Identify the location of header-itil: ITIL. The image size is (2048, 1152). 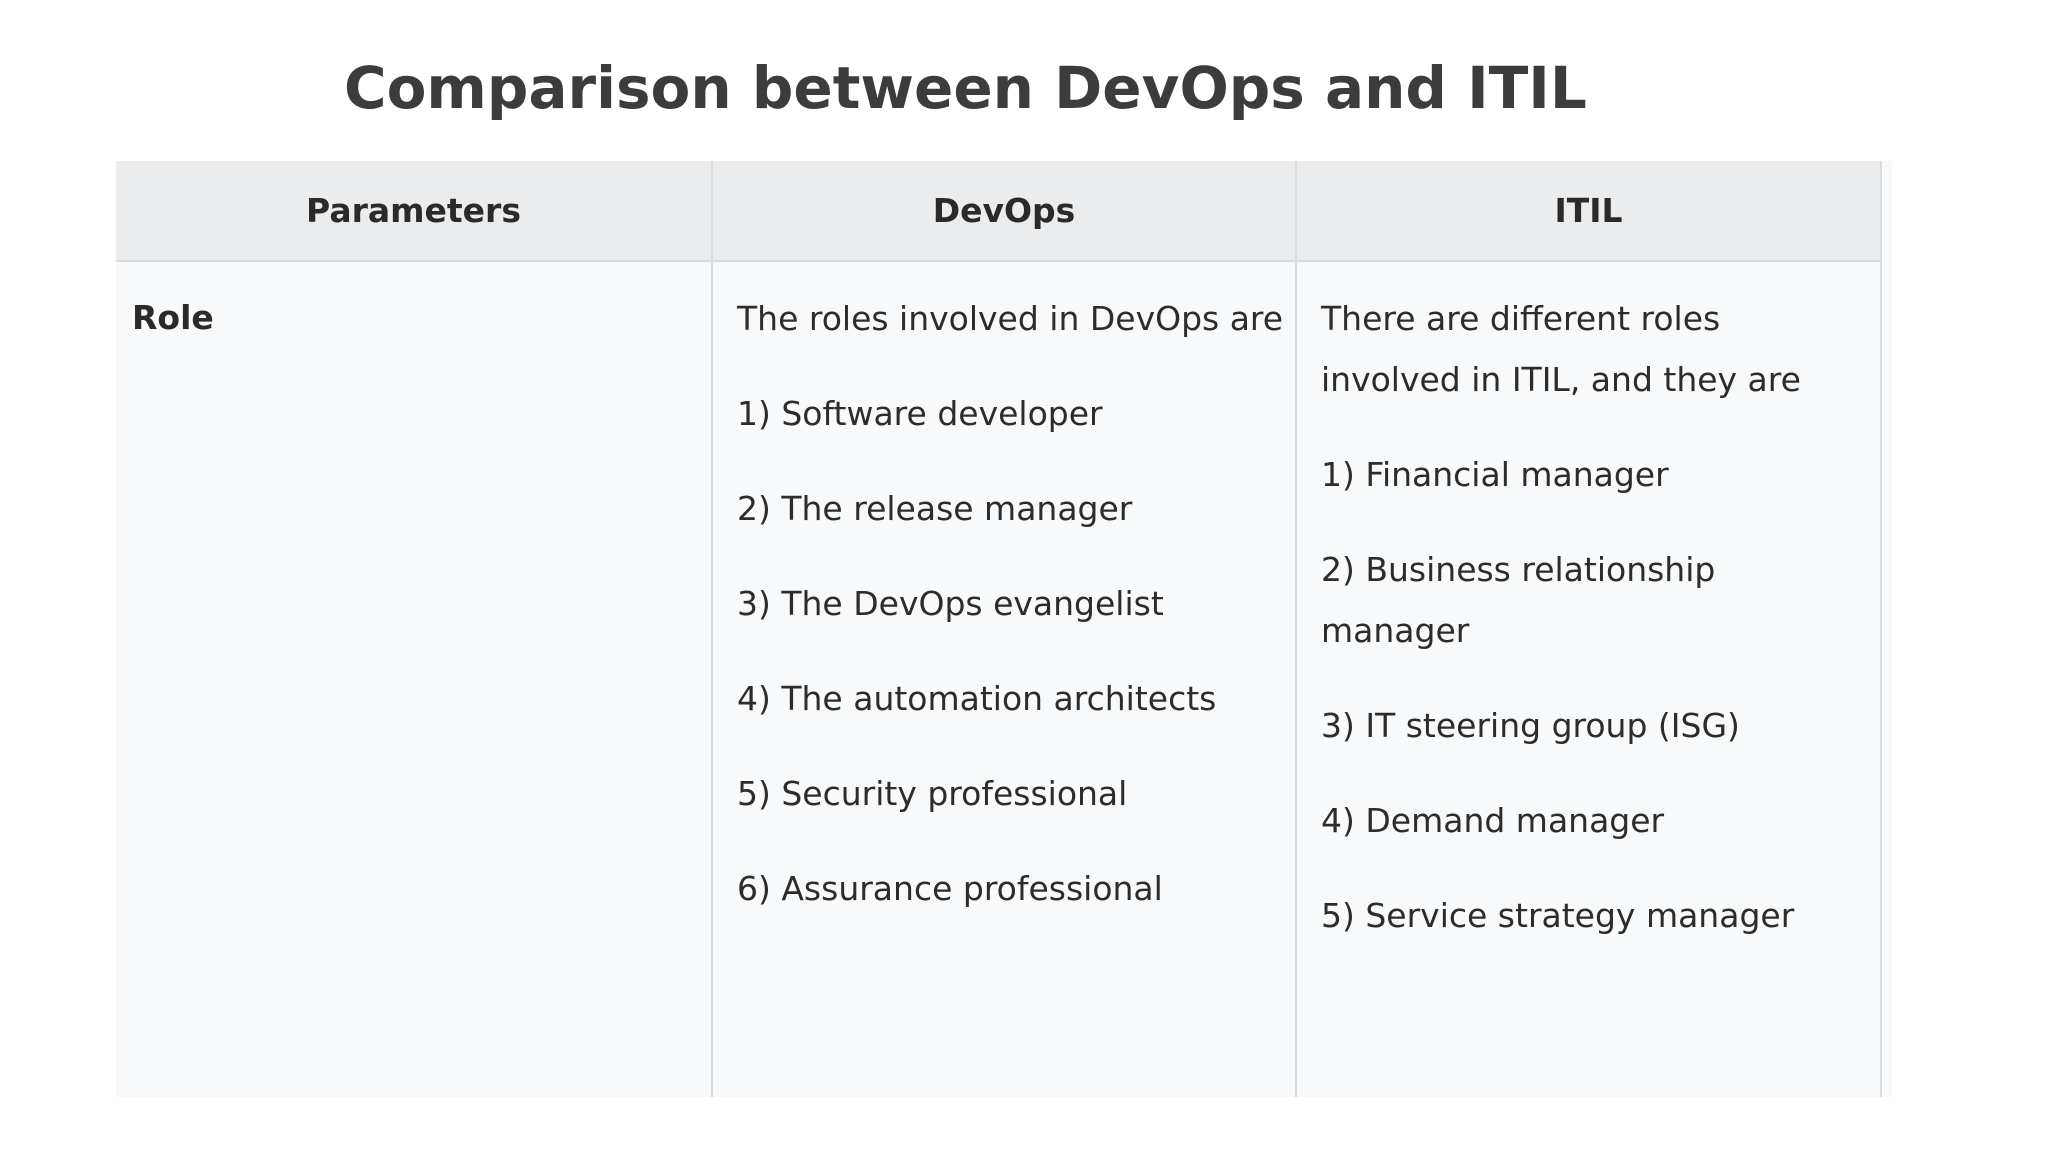
(1589, 211).